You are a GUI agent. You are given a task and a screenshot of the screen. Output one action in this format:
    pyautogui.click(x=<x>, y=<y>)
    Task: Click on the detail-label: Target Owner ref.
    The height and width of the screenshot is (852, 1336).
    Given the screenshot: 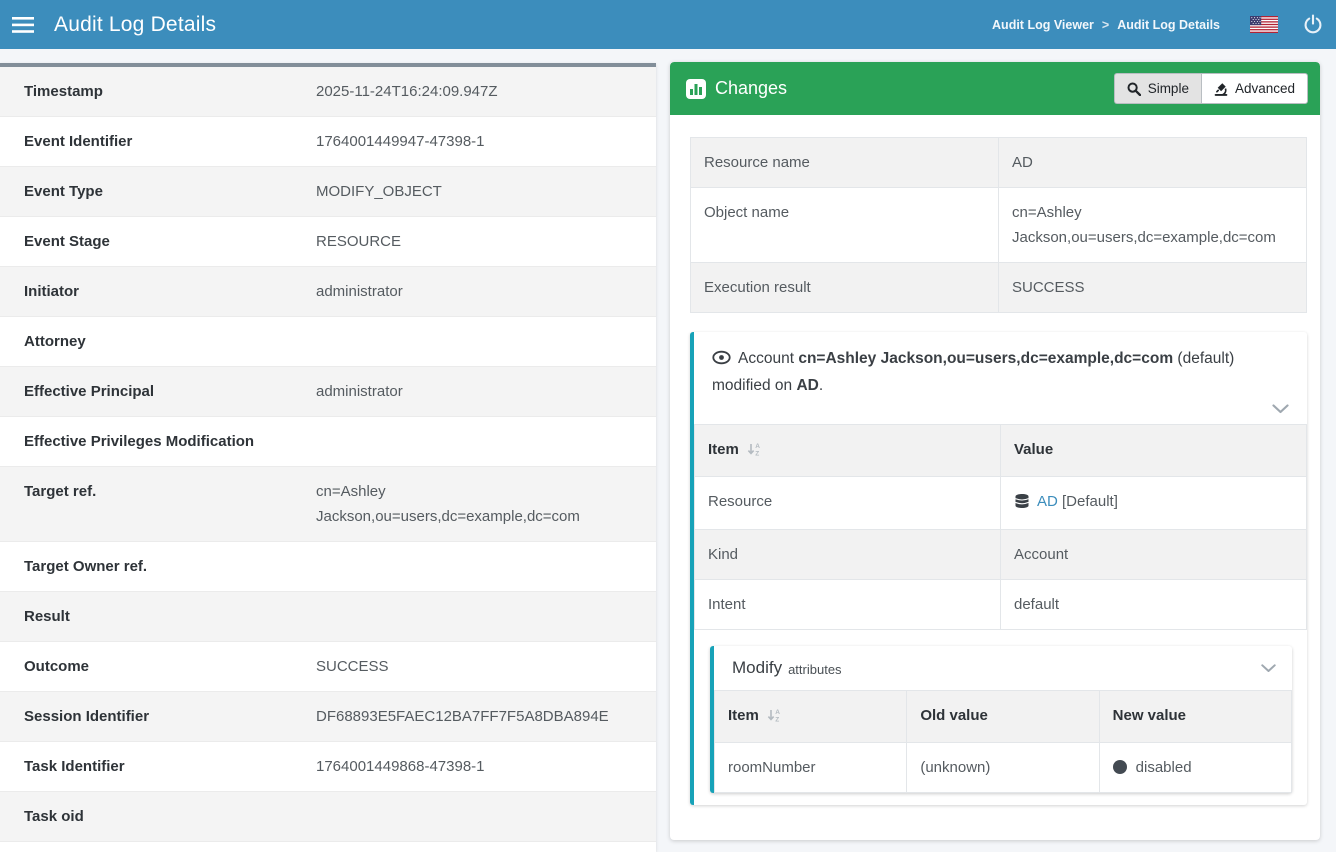 What is the action you would take?
    pyautogui.click(x=86, y=566)
    